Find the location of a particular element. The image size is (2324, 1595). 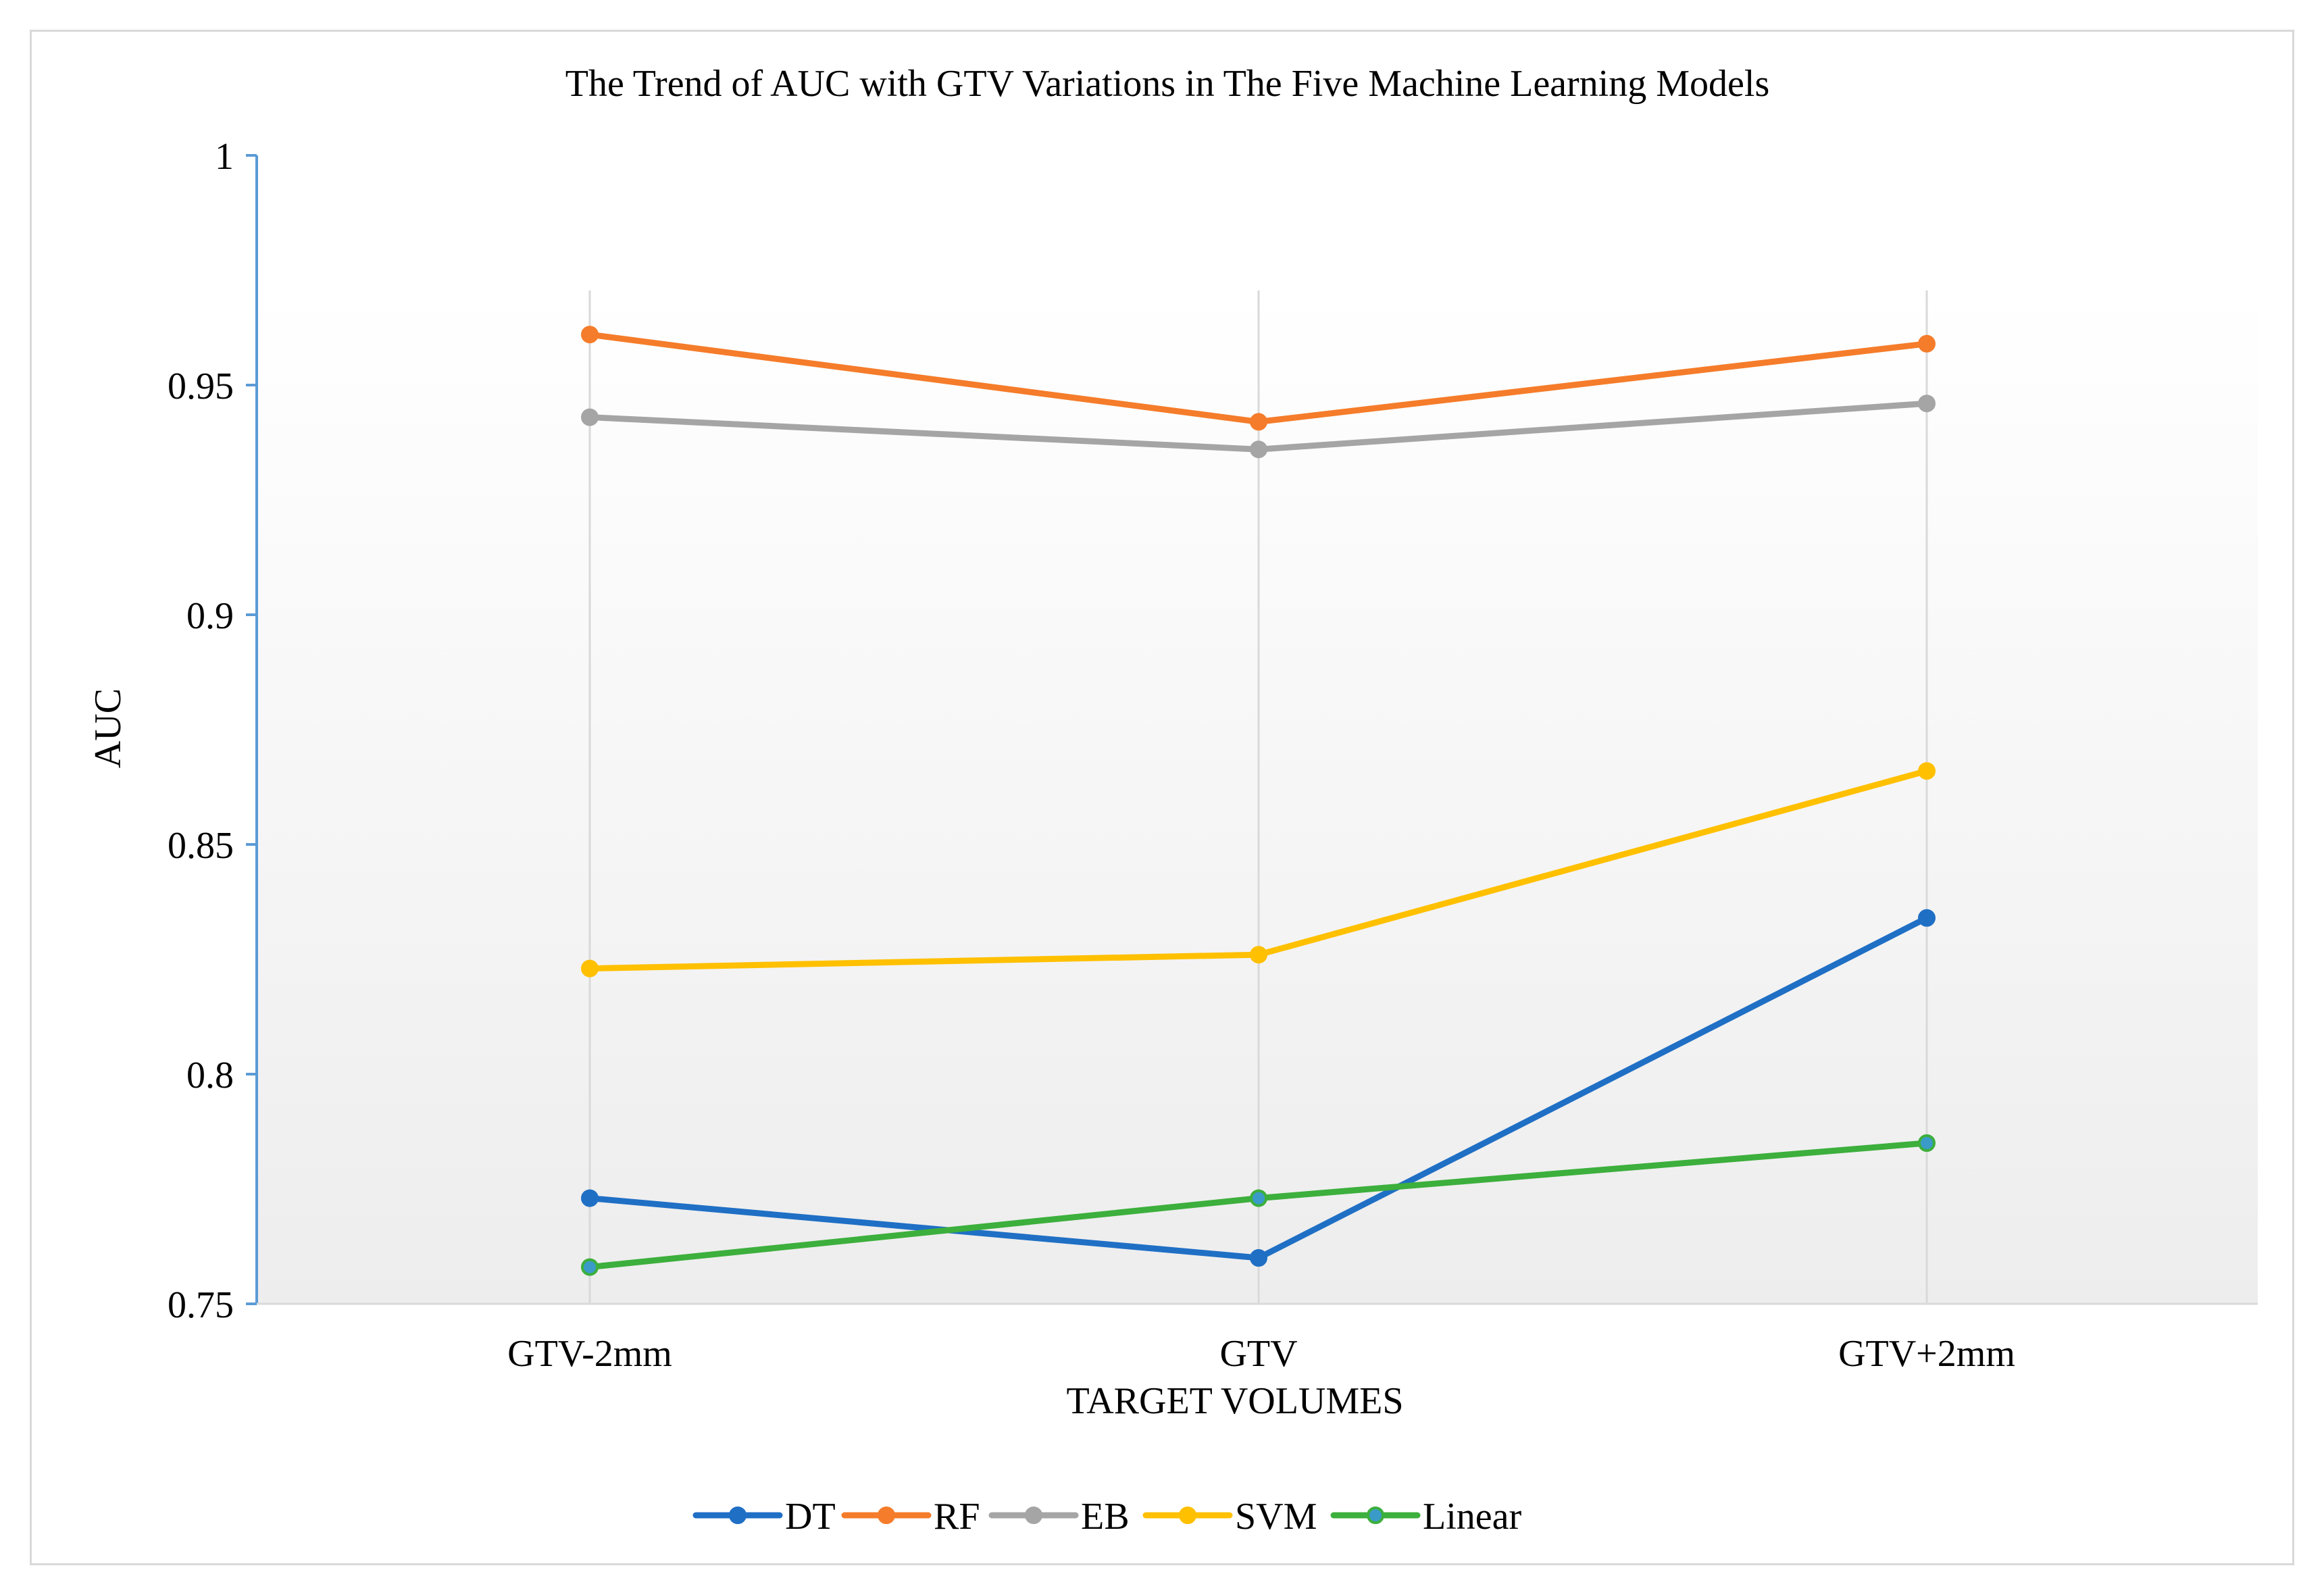

y-axis-label: AUC is located at coordinates (108, 728).